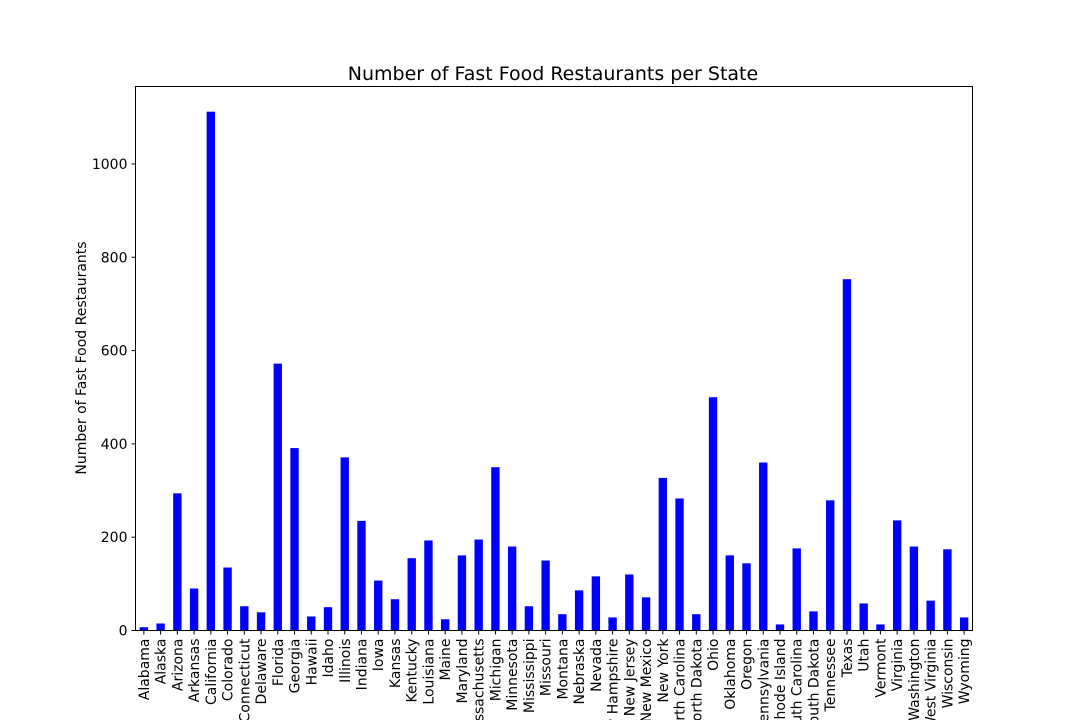 This screenshot has height=720, width=1080. Describe the element at coordinates (446, 660) in the screenshot. I see `x-tick-label: Maine` at that location.